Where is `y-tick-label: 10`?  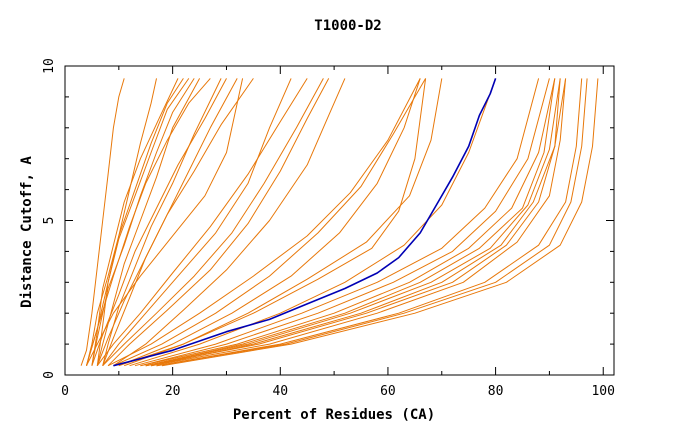 y-tick-label: 10 is located at coordinates (49, 66).